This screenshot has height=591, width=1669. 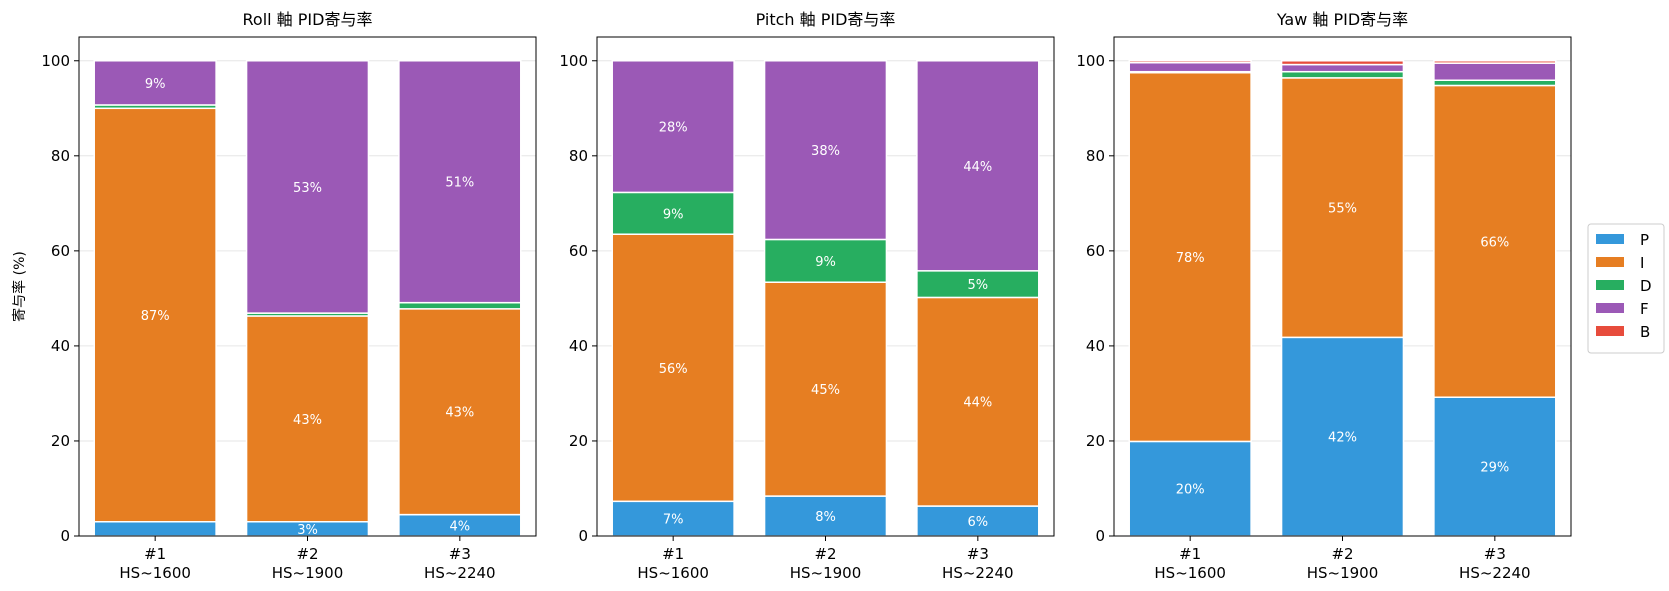 I want to click on data-label: 53%, so click(x=307, y=188).